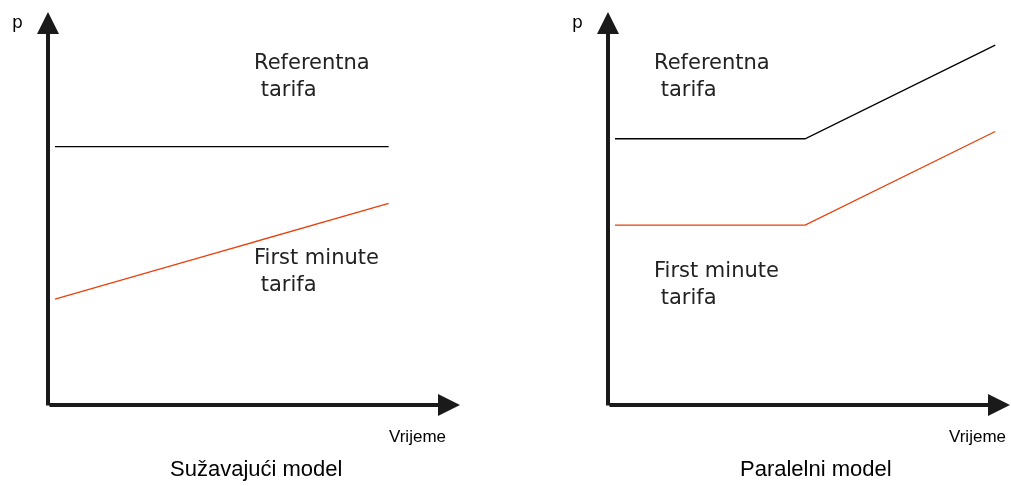 This screenshot has width=1011, height=486. Describe the element at coordinates (712, 76) in the screenshot. I see `series-label: Referentna tarifa` at that location.